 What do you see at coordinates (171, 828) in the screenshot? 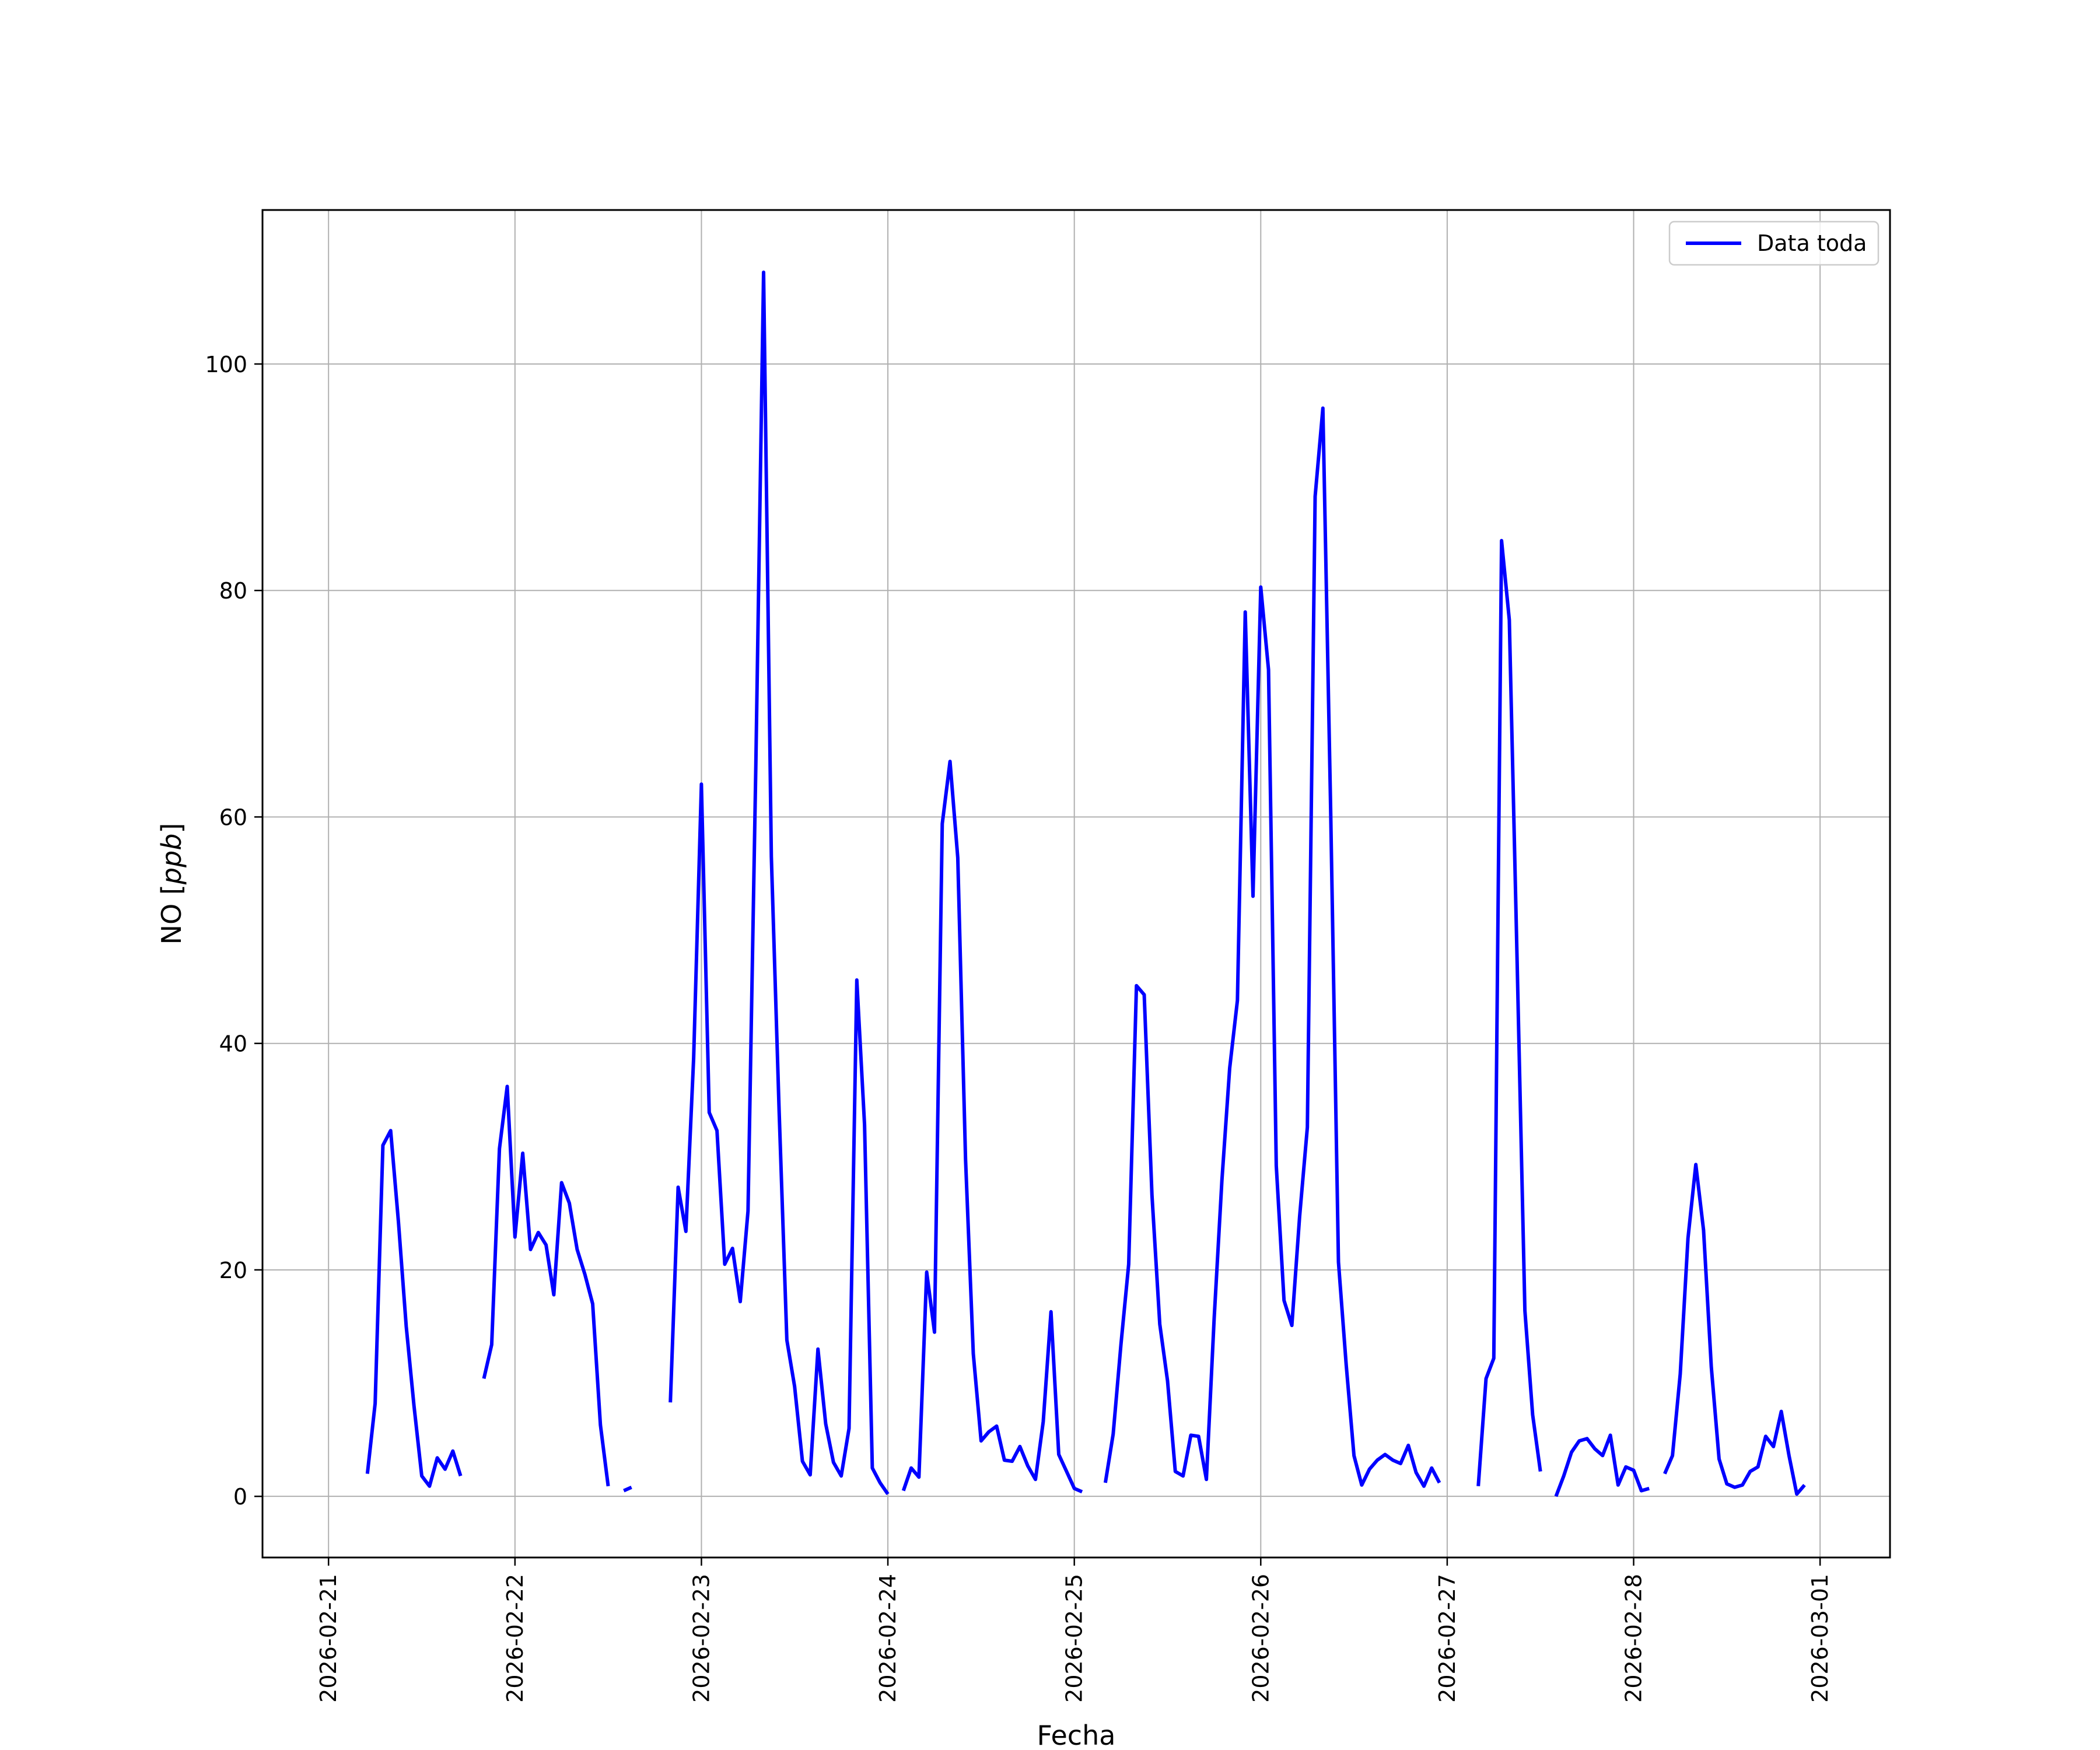
I see `y-axis-label-suffix: ]` at bounding box center [171, 828].